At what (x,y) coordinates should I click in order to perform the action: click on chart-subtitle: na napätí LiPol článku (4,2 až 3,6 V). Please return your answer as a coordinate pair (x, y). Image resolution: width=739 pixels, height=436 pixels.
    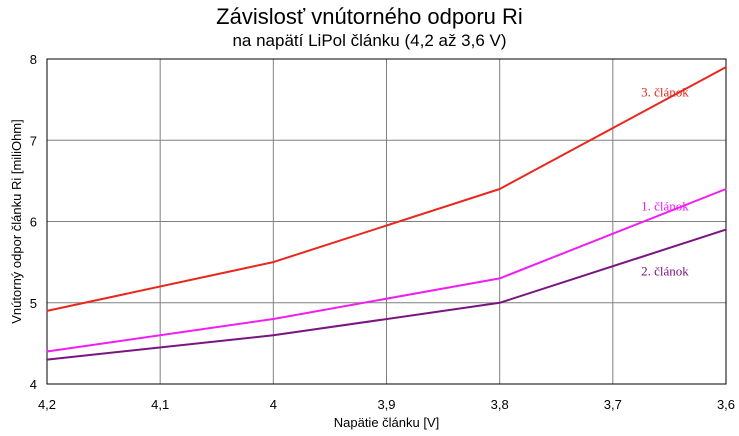
    Looking at the image, I should click on (369, 40).